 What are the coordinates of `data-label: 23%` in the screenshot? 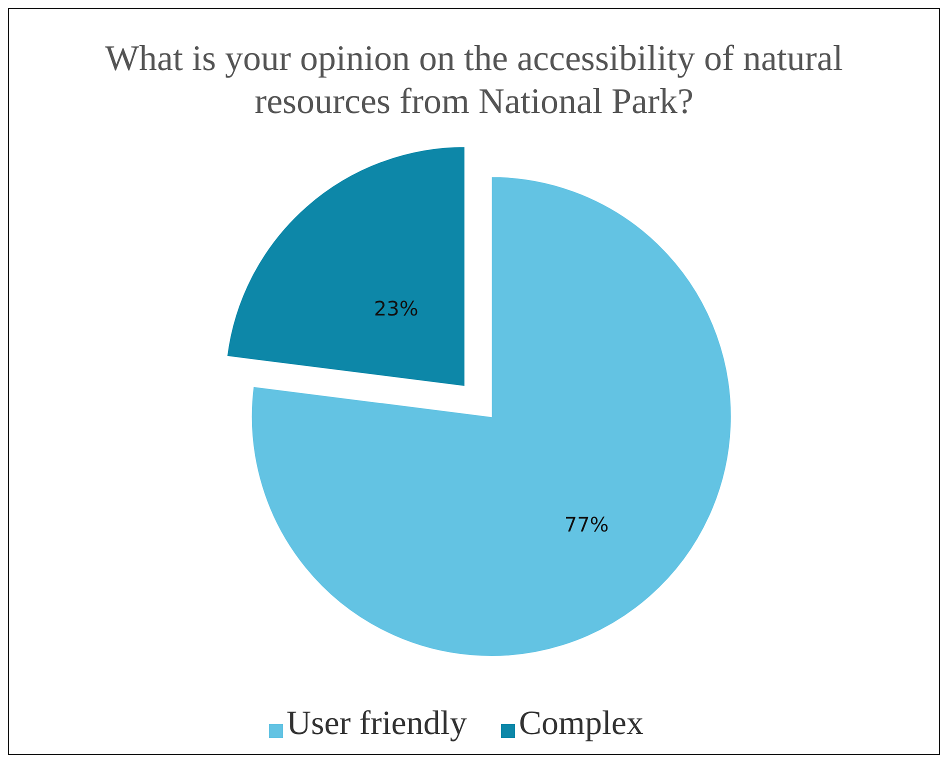 It's located at (396, 308).